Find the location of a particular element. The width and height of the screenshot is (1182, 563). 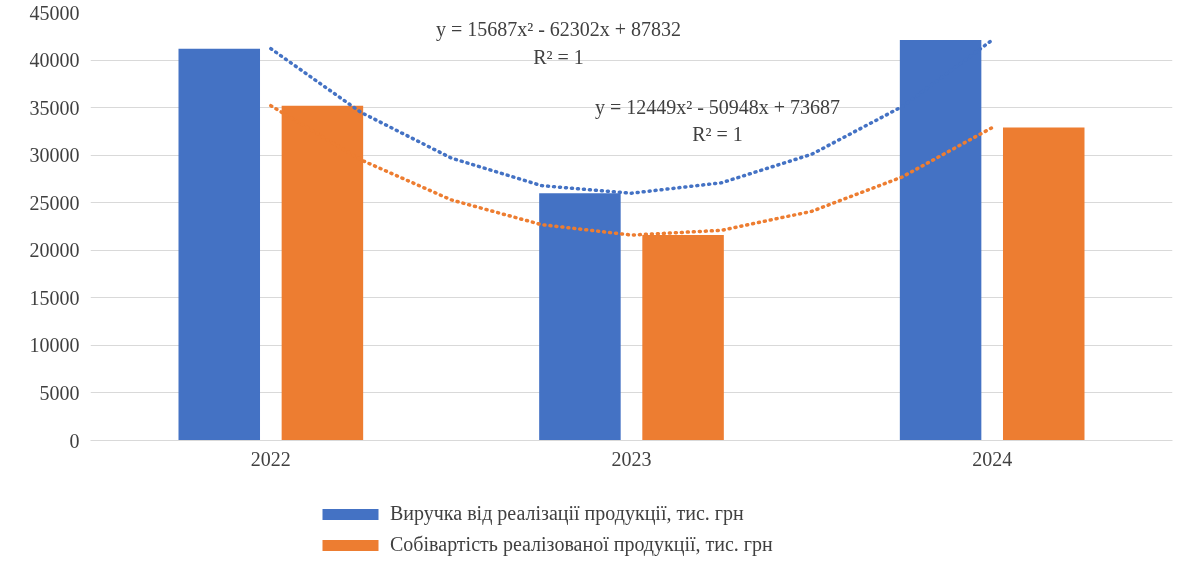

x-tick-label: 2022 is located at coordinates (270, 458).